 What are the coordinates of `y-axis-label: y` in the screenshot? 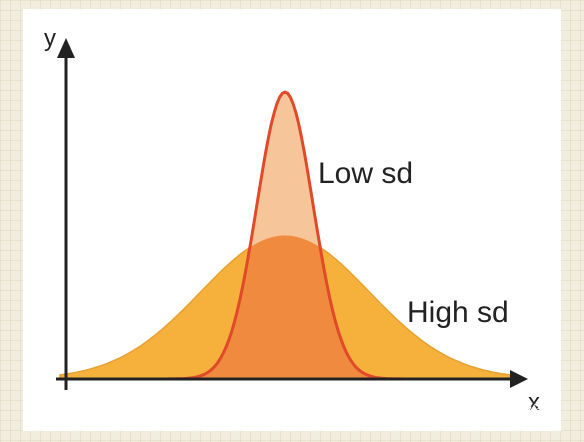 It's located at (50, 38).